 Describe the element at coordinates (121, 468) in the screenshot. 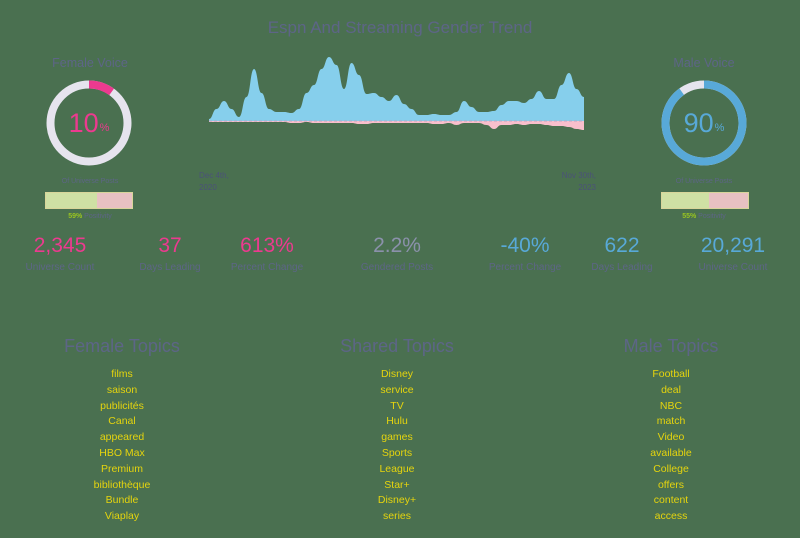

I see `topic-item: Premium` at that location.